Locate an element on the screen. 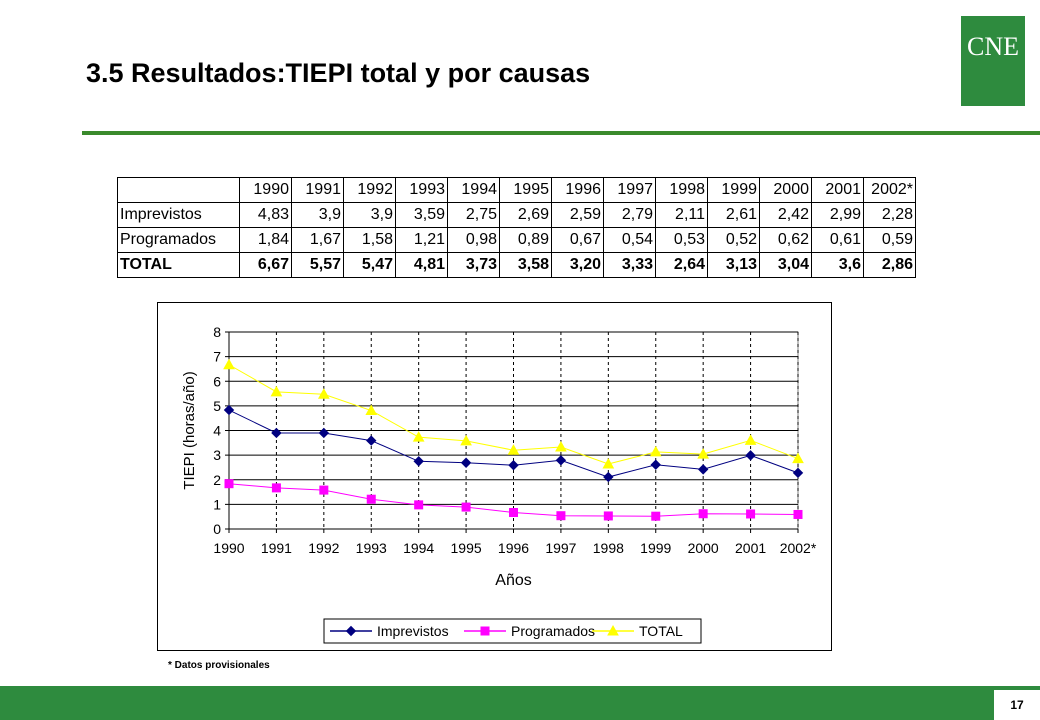  table-cell: 3,59 is located at coordinates (421, 215).